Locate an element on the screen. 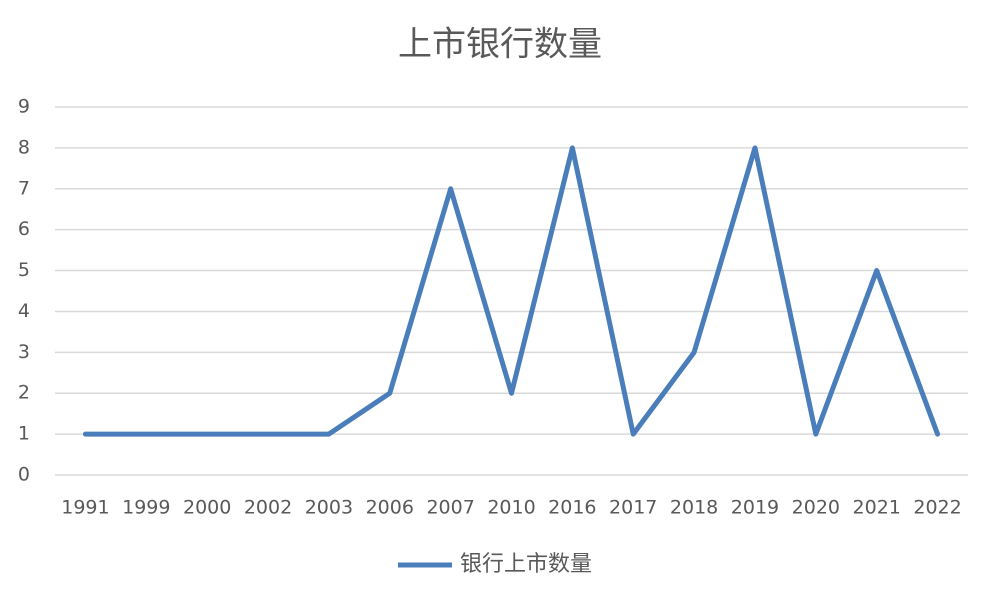  x-tick-label: 2019 is located at coordinates (755, 508).